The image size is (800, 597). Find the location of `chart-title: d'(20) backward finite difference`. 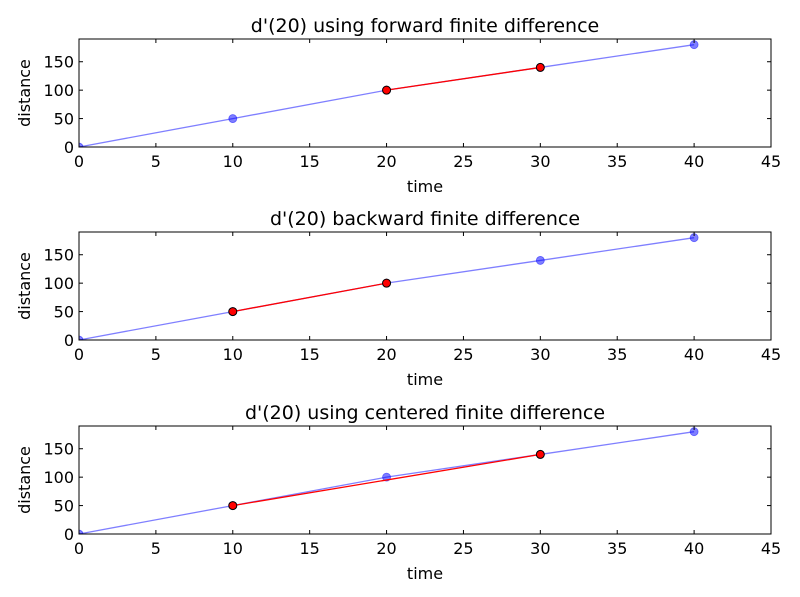

chart-title: d'(20) backward finite difference is located at coordinates (425, 219).